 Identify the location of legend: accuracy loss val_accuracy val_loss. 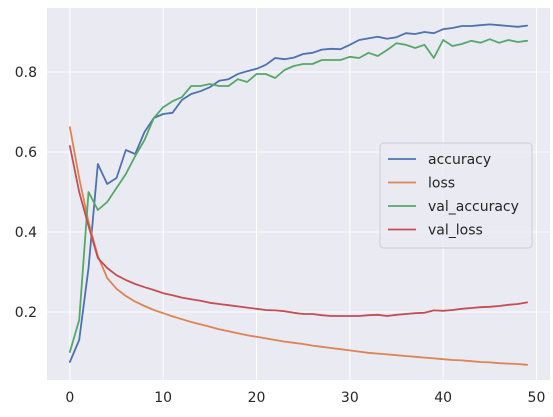
(456, 195).